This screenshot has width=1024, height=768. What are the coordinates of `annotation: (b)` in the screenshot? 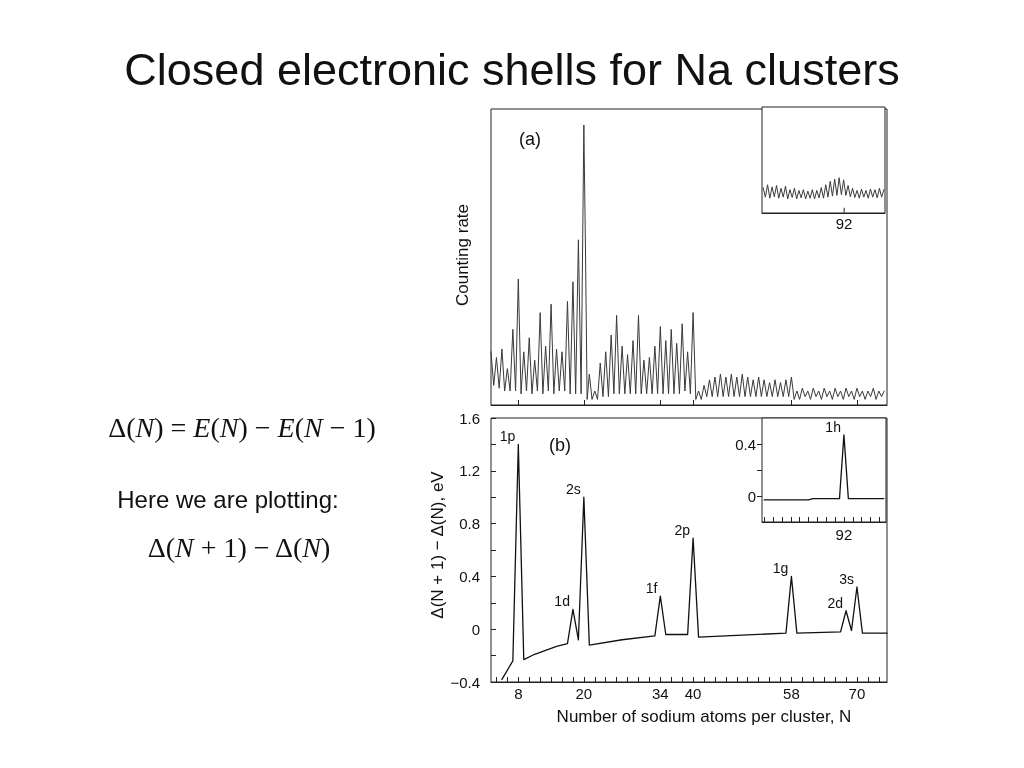 It's located at (560, 445).